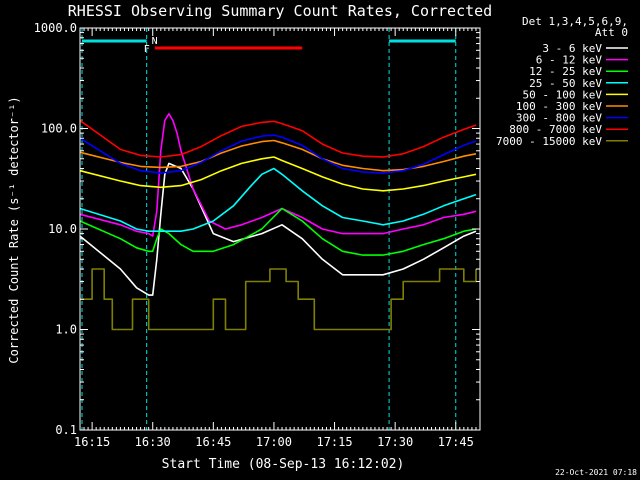 The image size is (640, 480). What do you see at coordinates (565, 71) in the screenshot?
I see `legend-label-2: 12 - 25 keV` at bounding box center [565, 71].